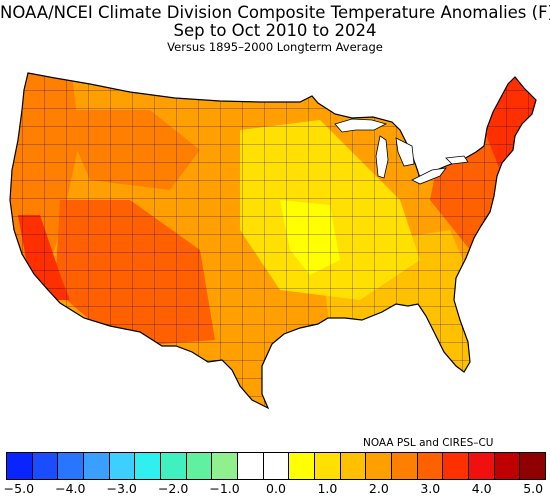  What do you see at coordinates (428, 443) in the screenshot?
I see `credit-text: NOAA PSL and CIRES–CU` at bounding box center [428, 443].